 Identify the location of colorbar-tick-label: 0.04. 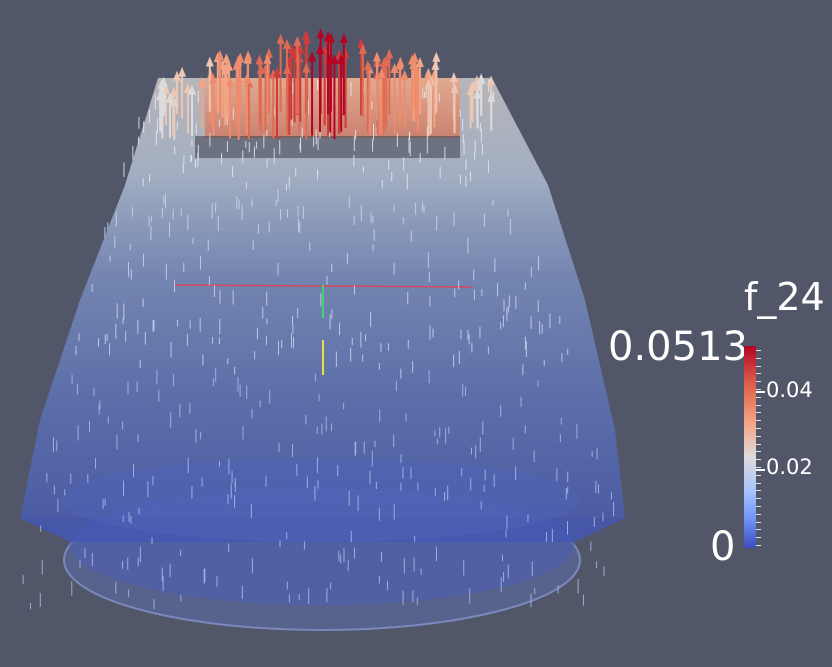
(789, 390).